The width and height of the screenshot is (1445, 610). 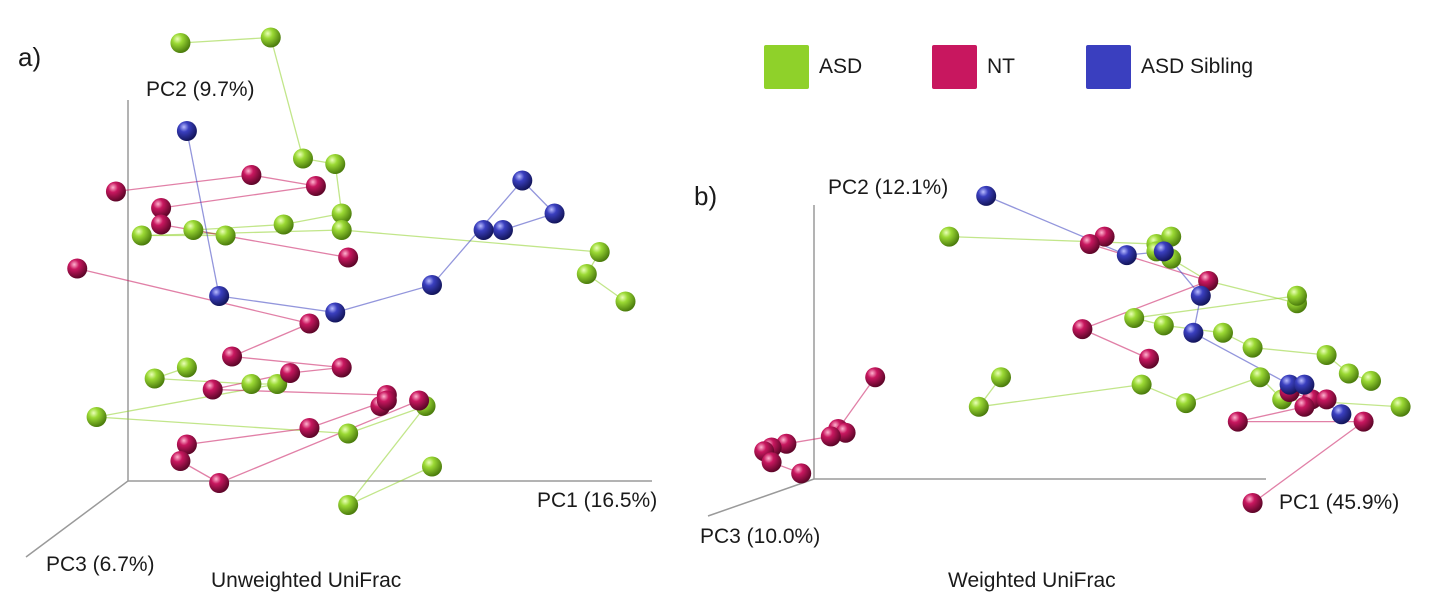 I want to click on legend-item-asd-sibling: ASD Sibling, so click(x=1169, y=67).